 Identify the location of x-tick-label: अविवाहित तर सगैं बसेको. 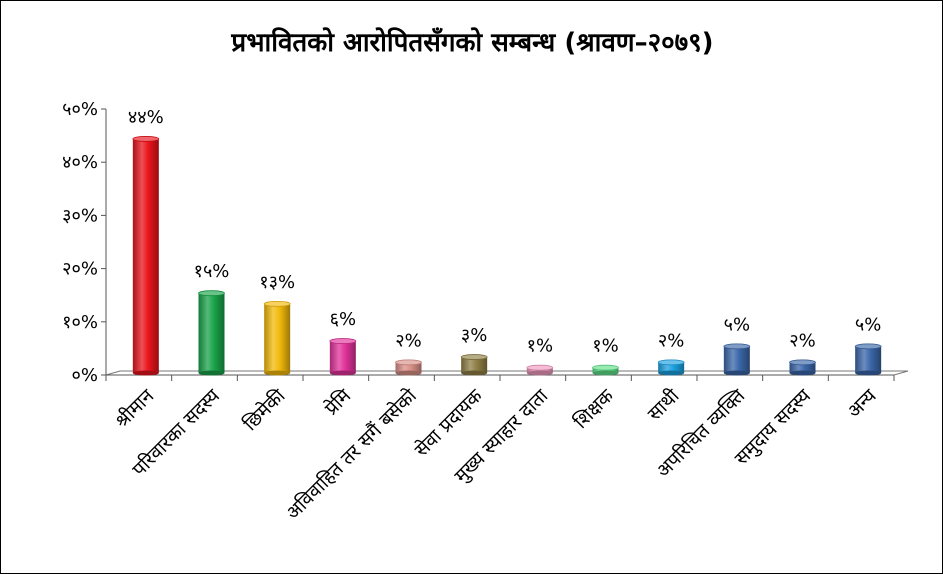
(351, 454).